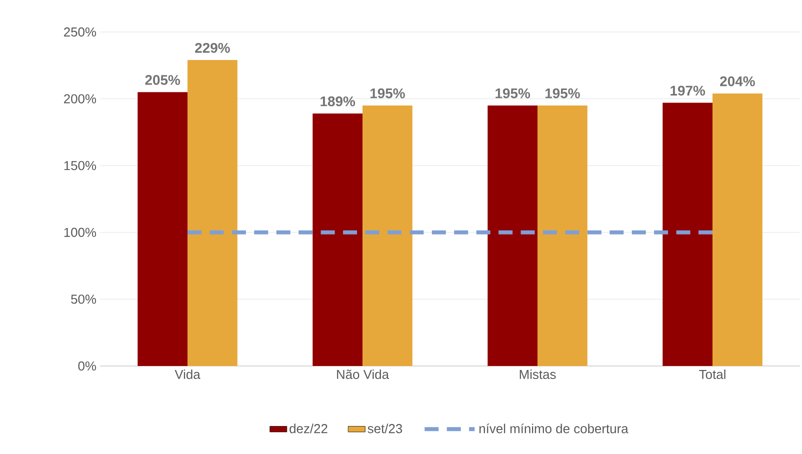 This screenshot has height=454, width=802. What do you see at coordinates (87, 366) in the screenshot?
I see `y-tick-label: 0%` at bounding box center [87, 366].